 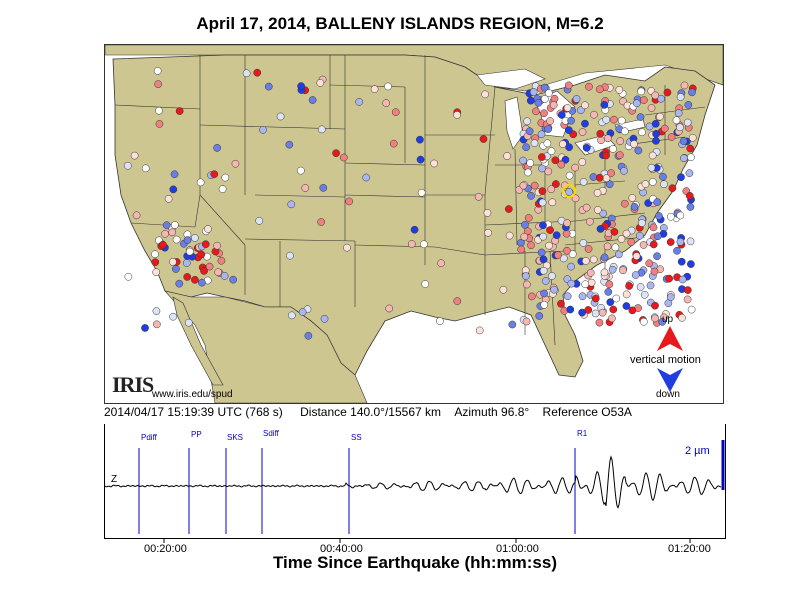 What do you see at coordinates (668, 394) in the screenshot?
I see `legend-down-label: down` at bounding box center [668, 394].